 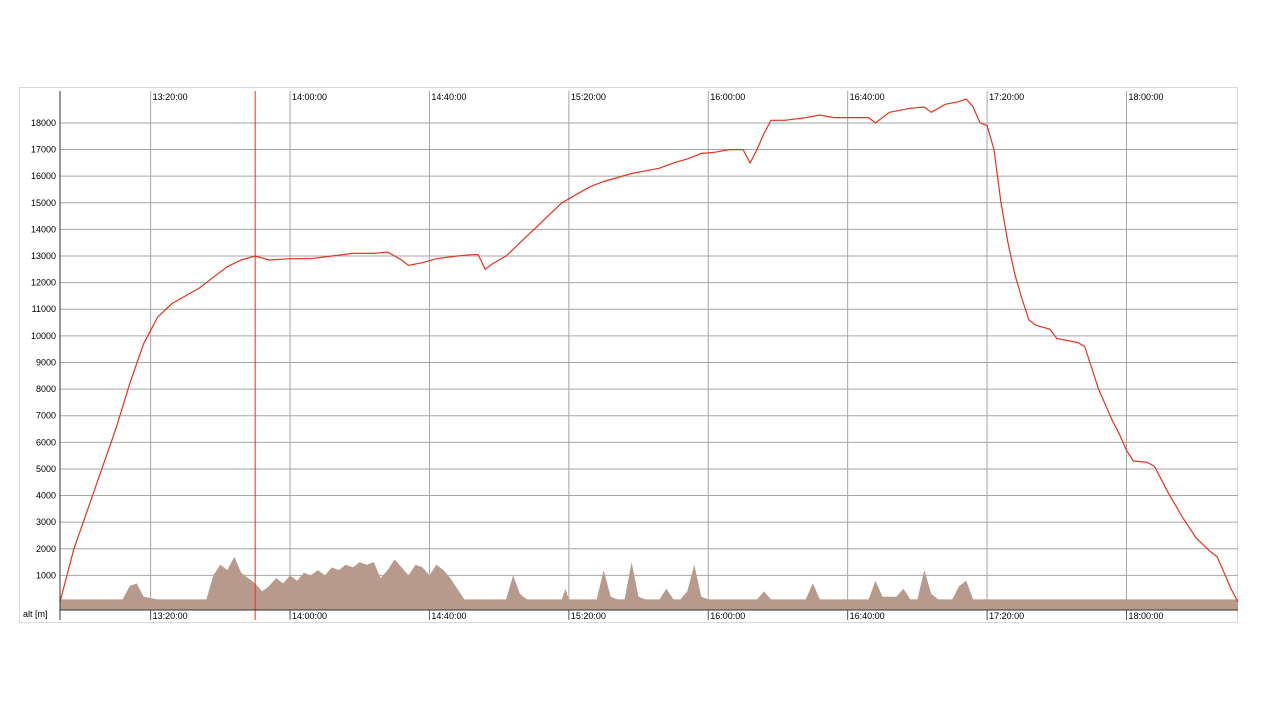 I want to click on y-tick-label: 6000, so click(x=46, y=442).